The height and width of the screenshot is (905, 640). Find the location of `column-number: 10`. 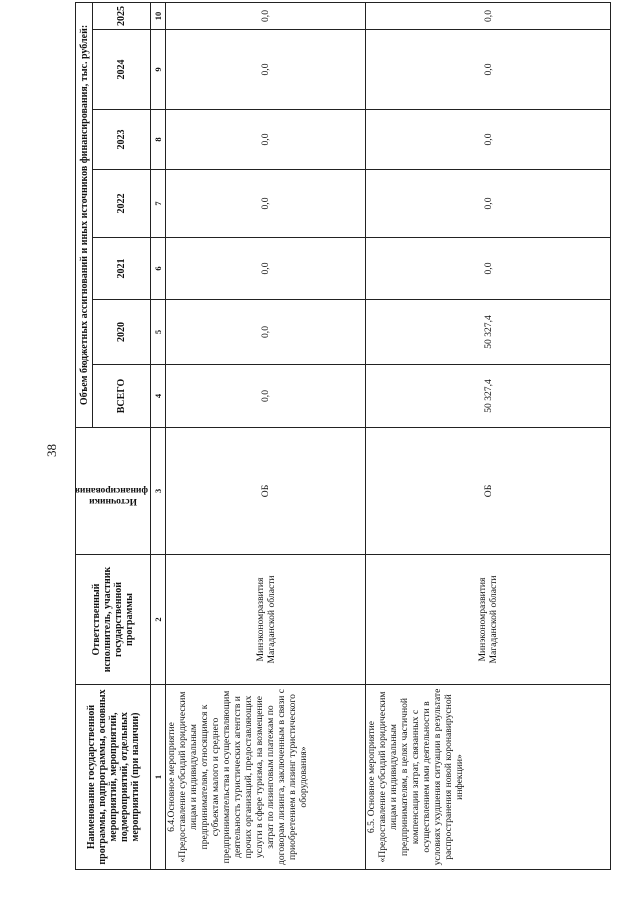

column-number: 10 is located at coordinates (158, 16).